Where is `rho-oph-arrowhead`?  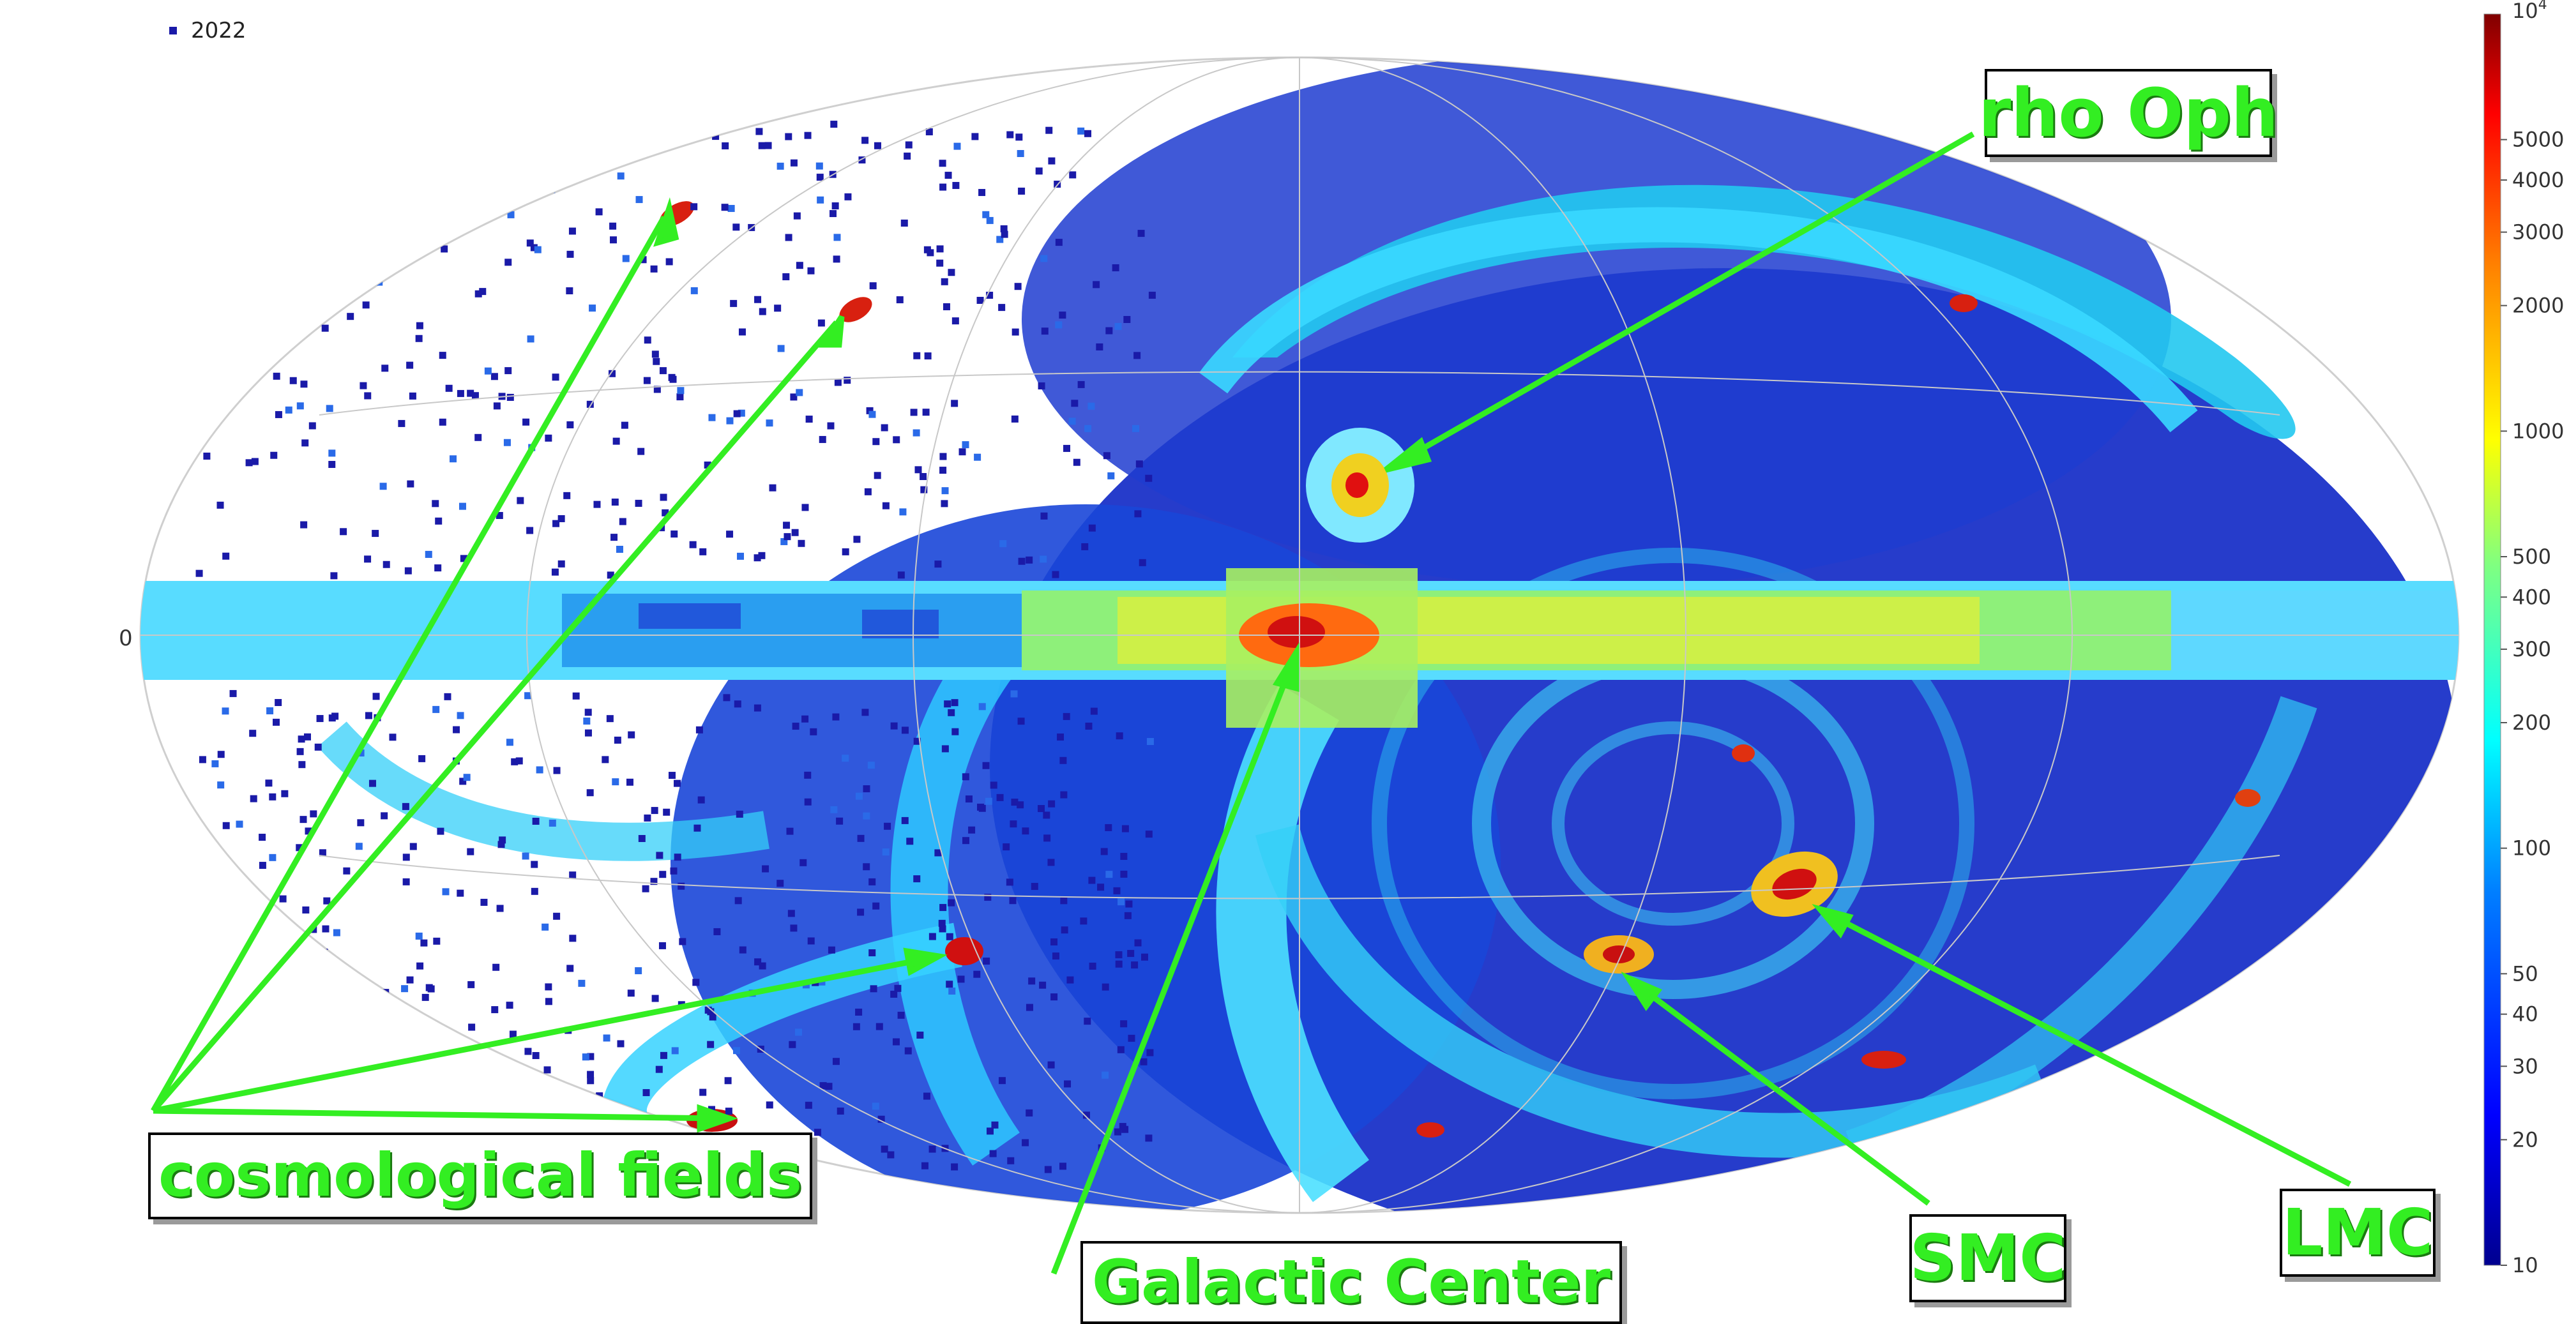 rho-oph-arrowhead is located at coordinates (1408, 455).